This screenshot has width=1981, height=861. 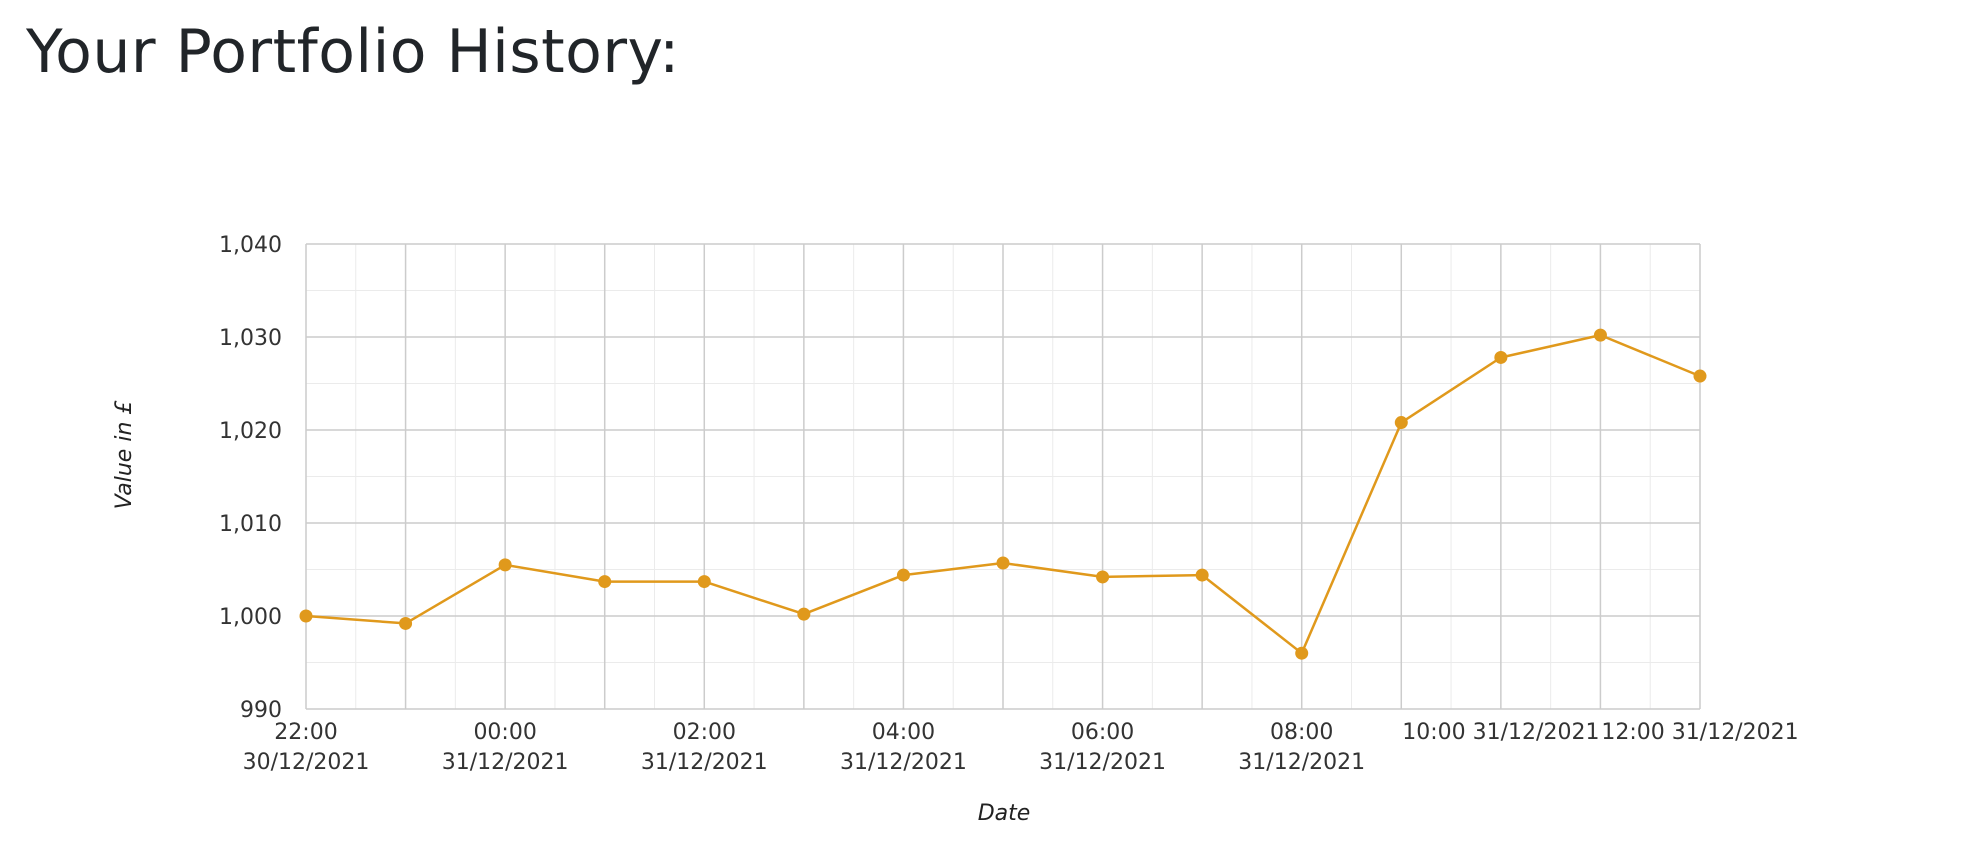 What do you see at coordinates (704, 732) in the screenshot?
I see `x-tick-label: 02:00` at bounding box center [704, 732].